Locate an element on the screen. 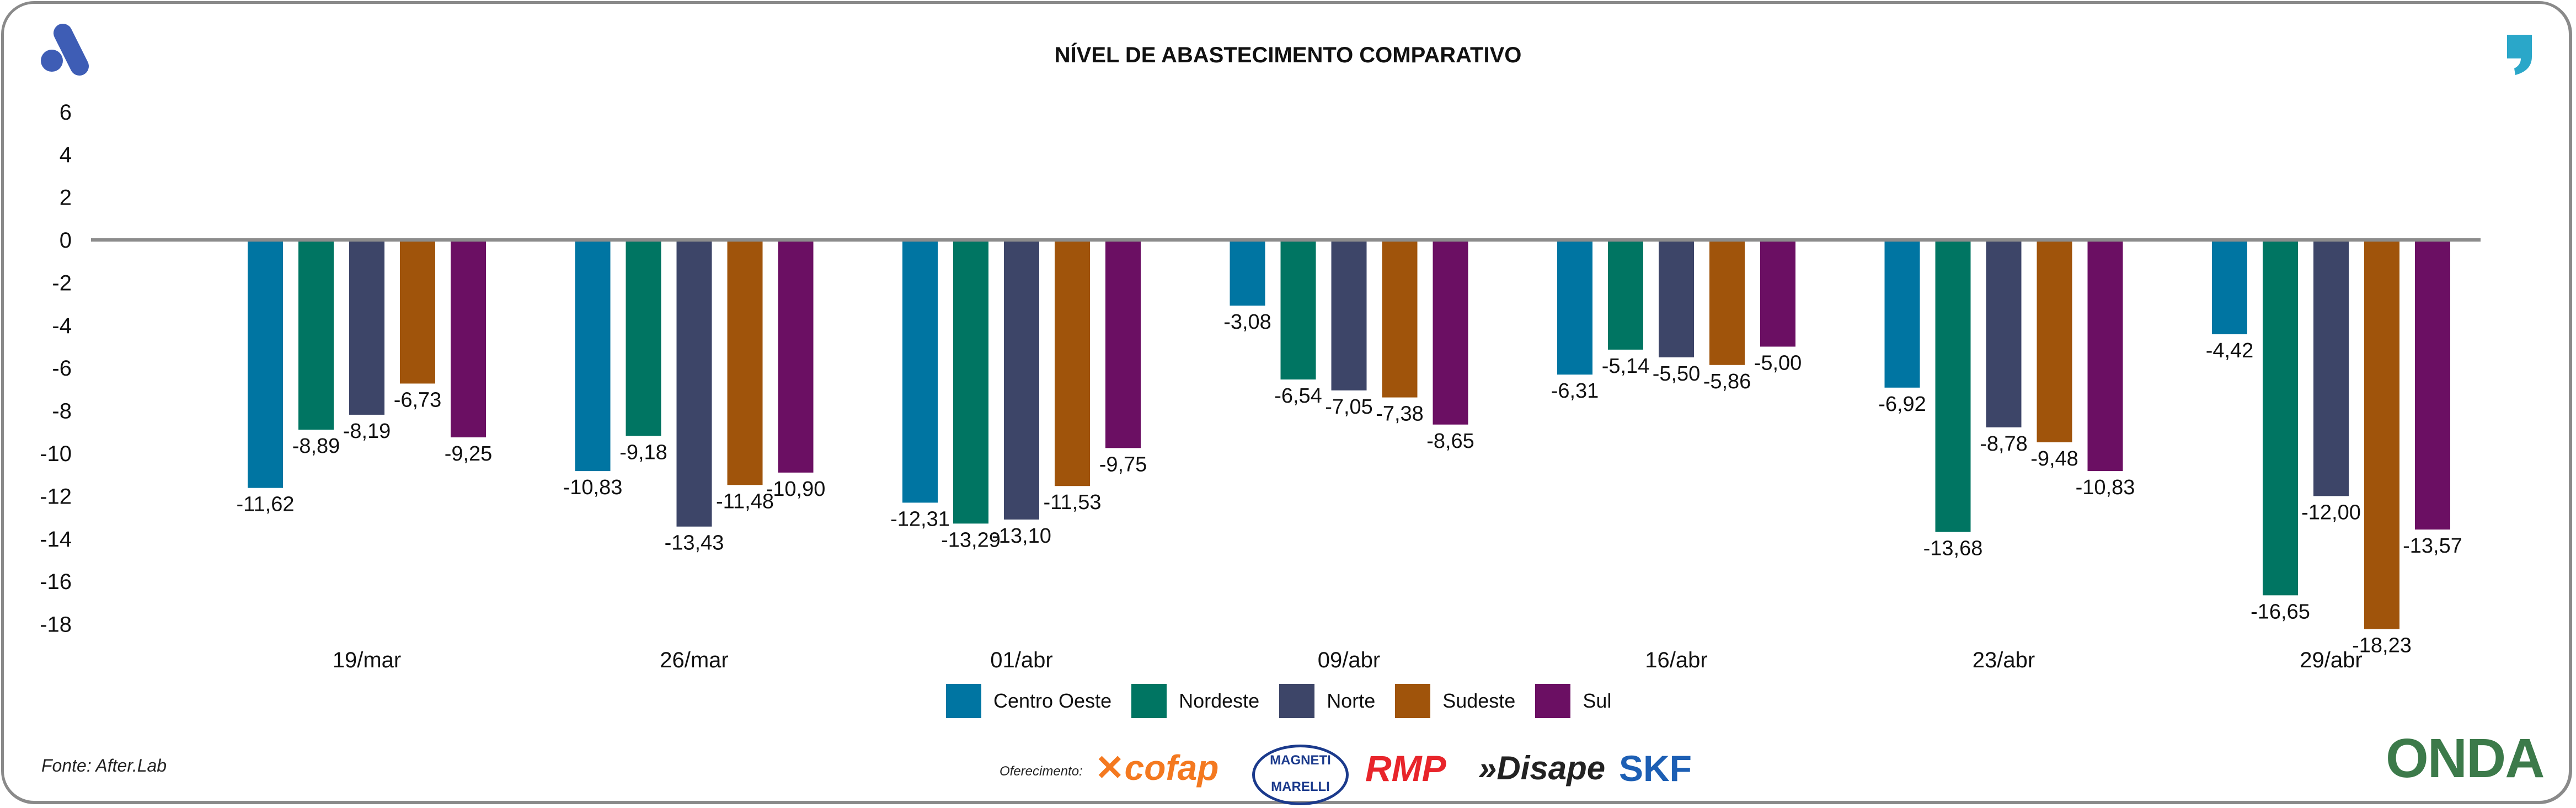 The height and width of the screenshot is (808, 2576). legend-item: Sudeste is located at coordinates (1455, 701).